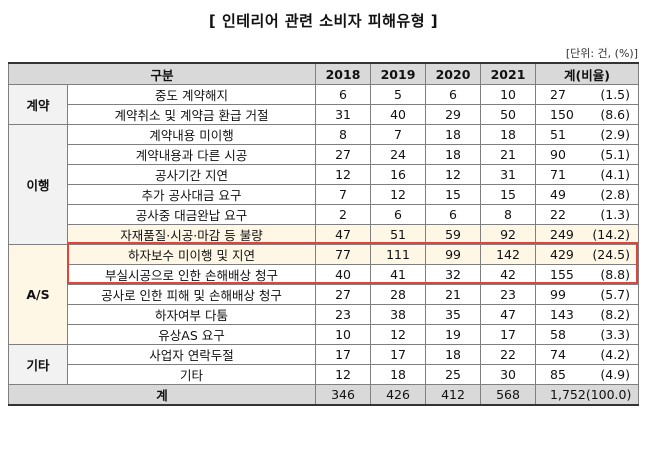 Image resolution: width=647 pixels, height=455 pixels. I want to click on value-cell: 32, so click(453, 274).